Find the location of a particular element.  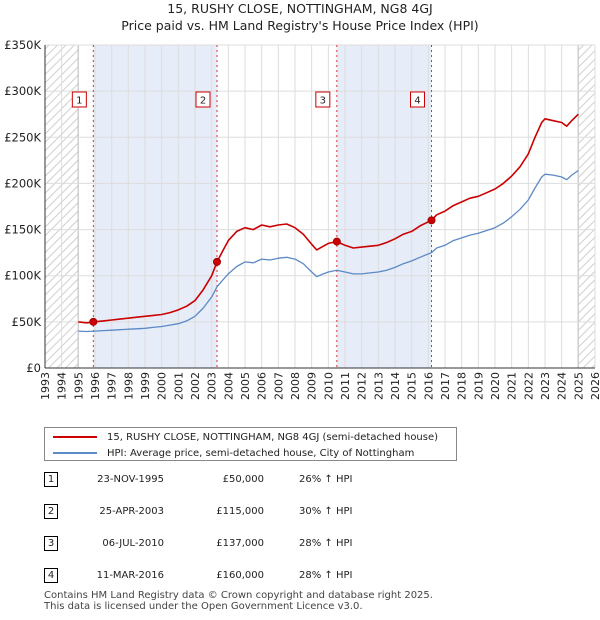

y-tick-label: £50K is located at coordinates (27, 322).